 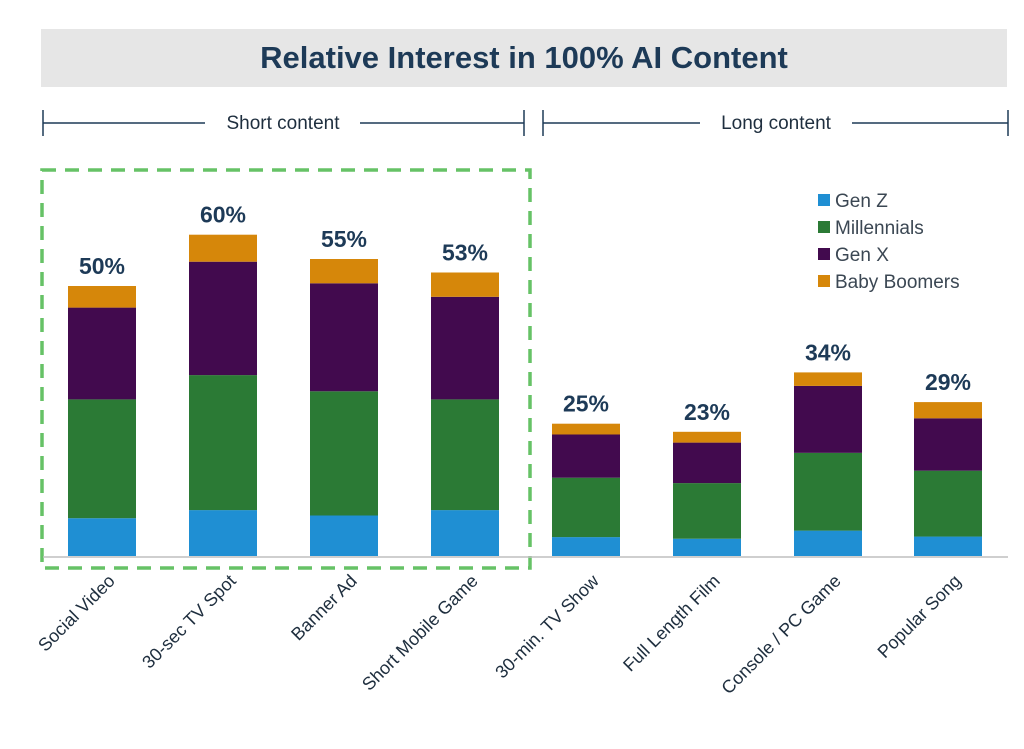 What do you see at coordinates (862, 255) in the screenshot?
I see `legend-label: Gen X` at bounding box center [862, 255].